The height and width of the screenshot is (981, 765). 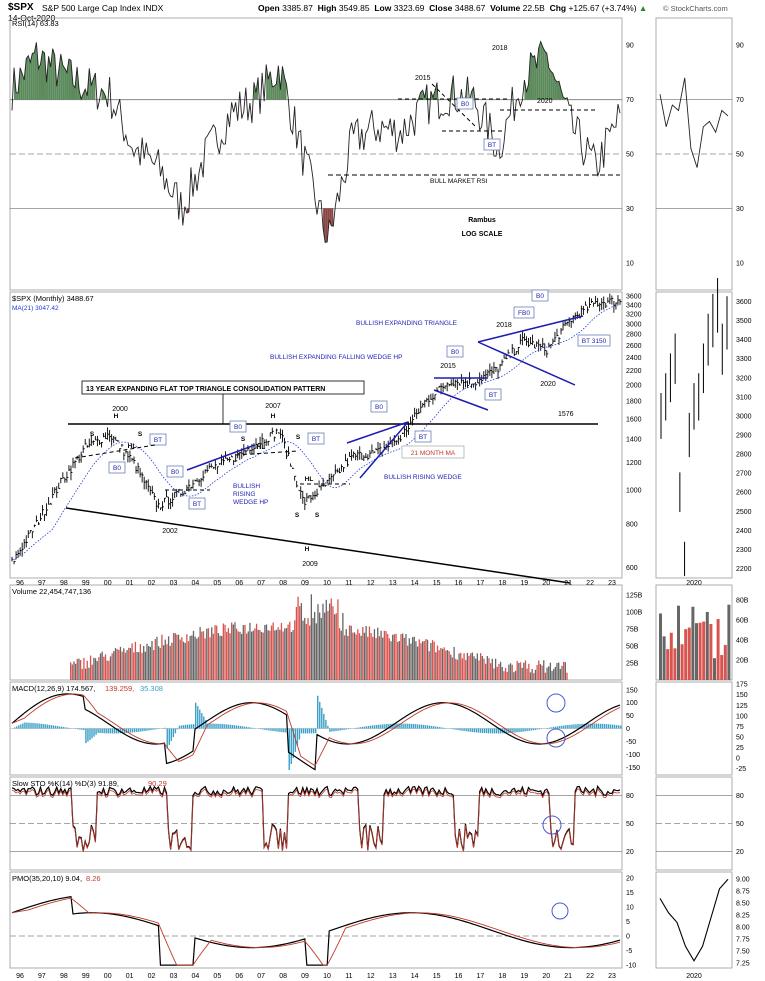 What do you see at coordinates (273, 416) in the screenshot?
I see `hs-marker-5: H` at bounding box center [273, 416].